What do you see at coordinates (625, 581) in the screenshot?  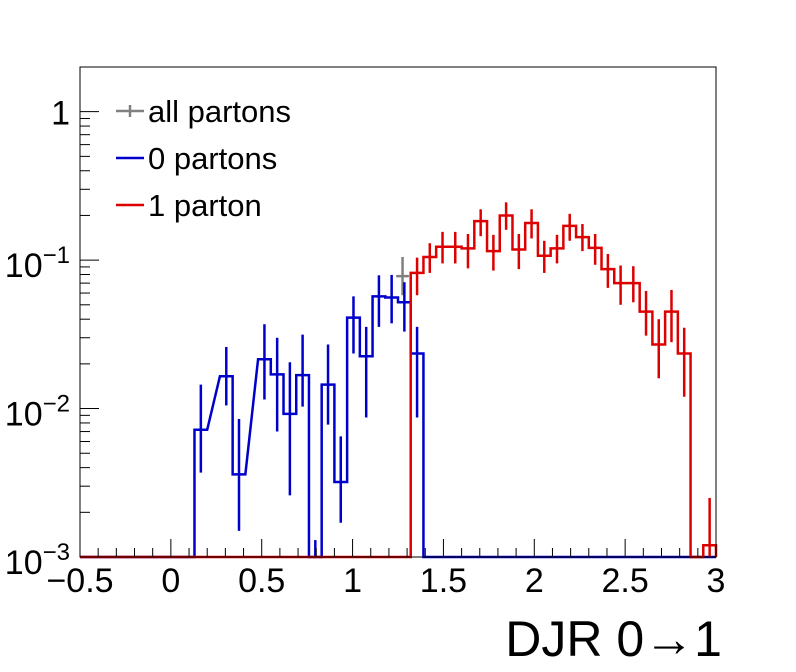 I see `x-tick-label: 2.5` at bounding box center [625, 581].